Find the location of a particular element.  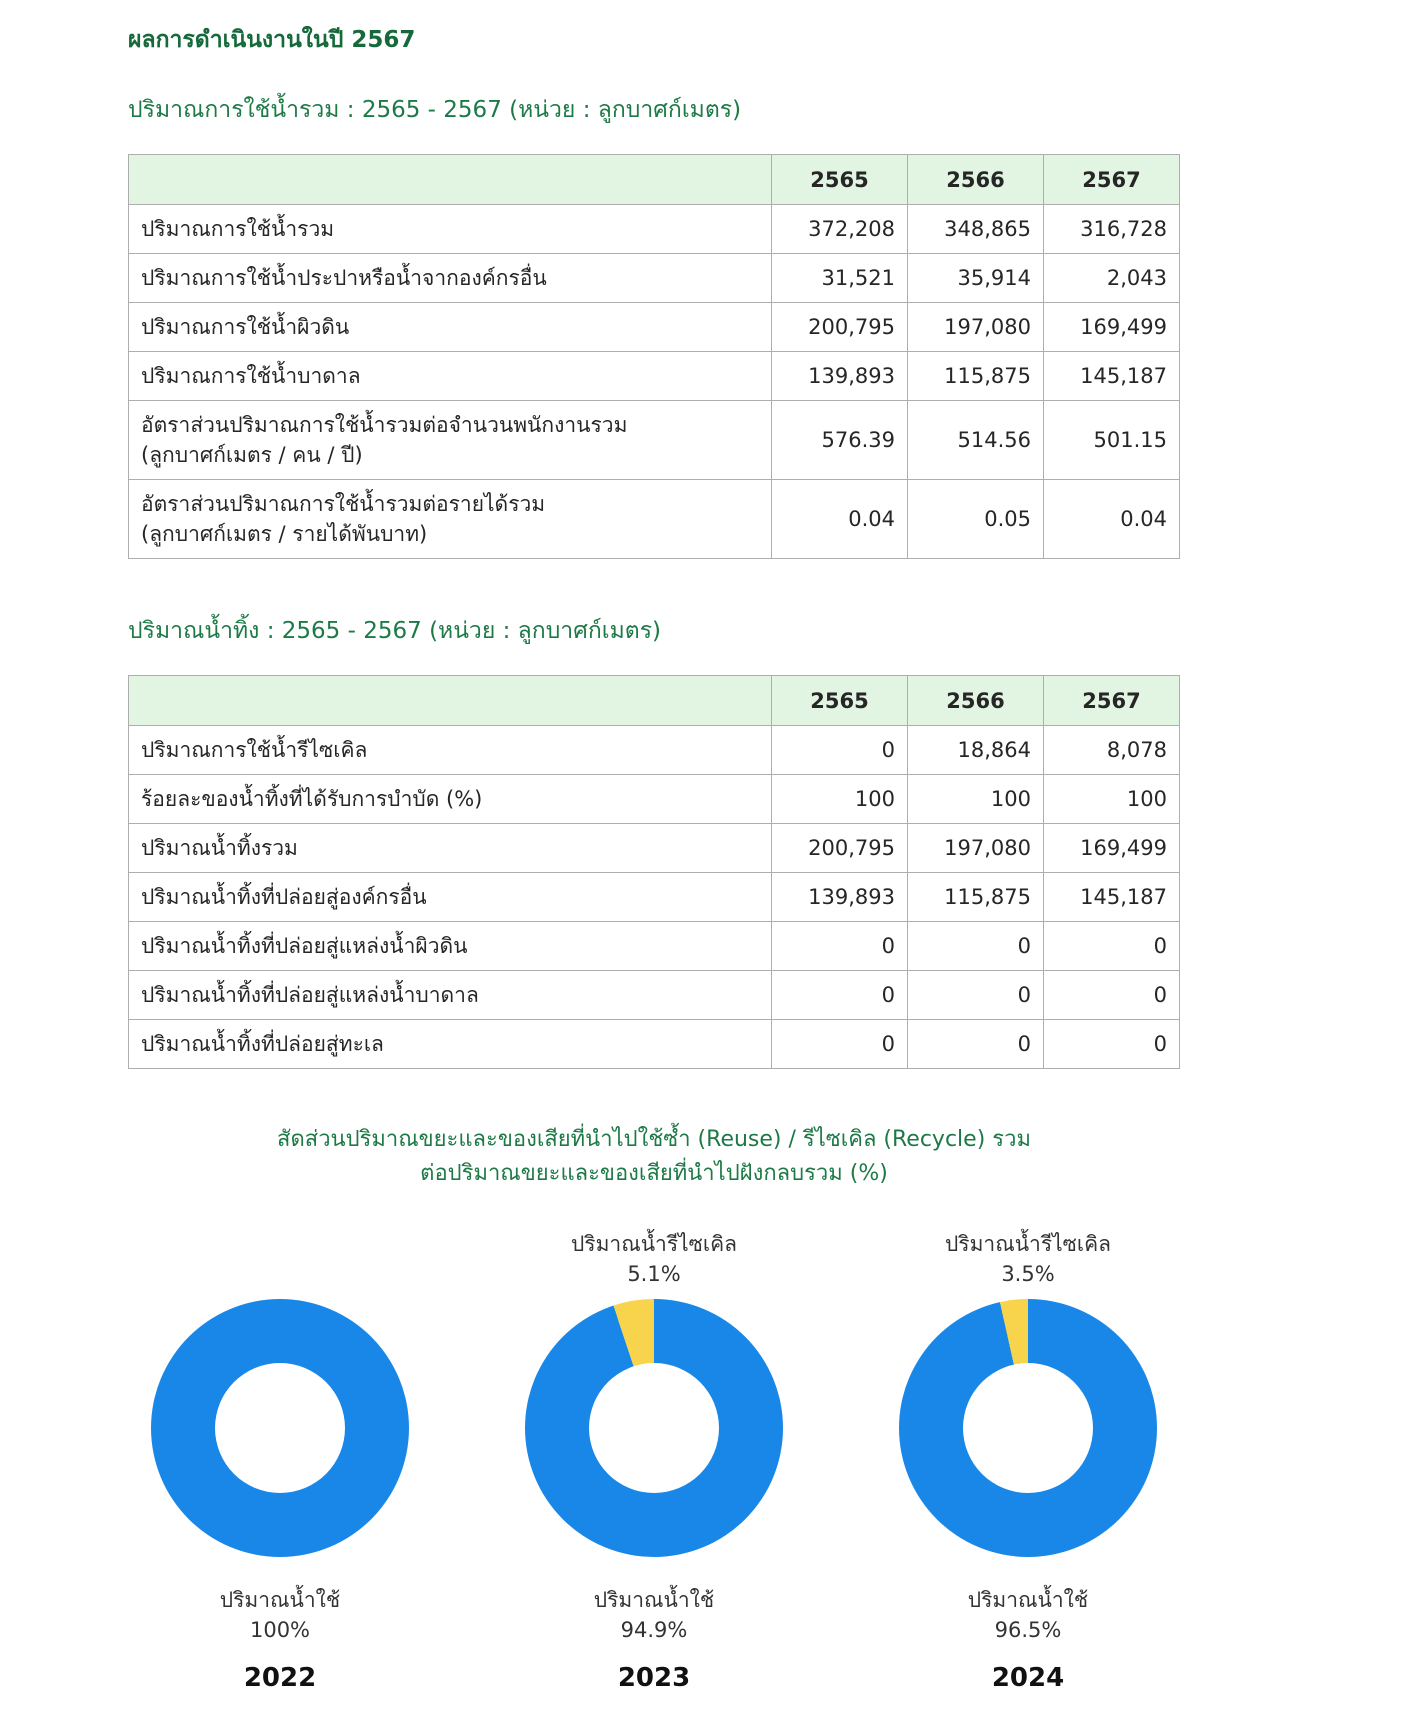

row-value: 576.39 is located at coordinates (839, 440).